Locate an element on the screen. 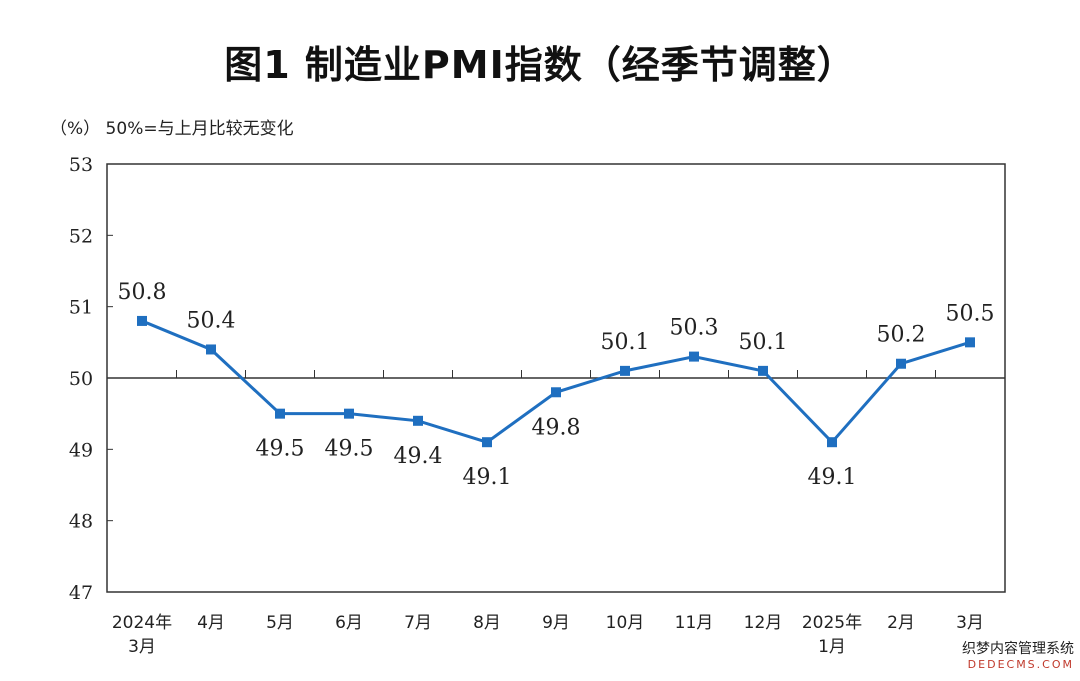 Image resolution: width=1080 pixels, height=681 pixels. x-tick-label: 12月 is located at coordinates (763, 623).